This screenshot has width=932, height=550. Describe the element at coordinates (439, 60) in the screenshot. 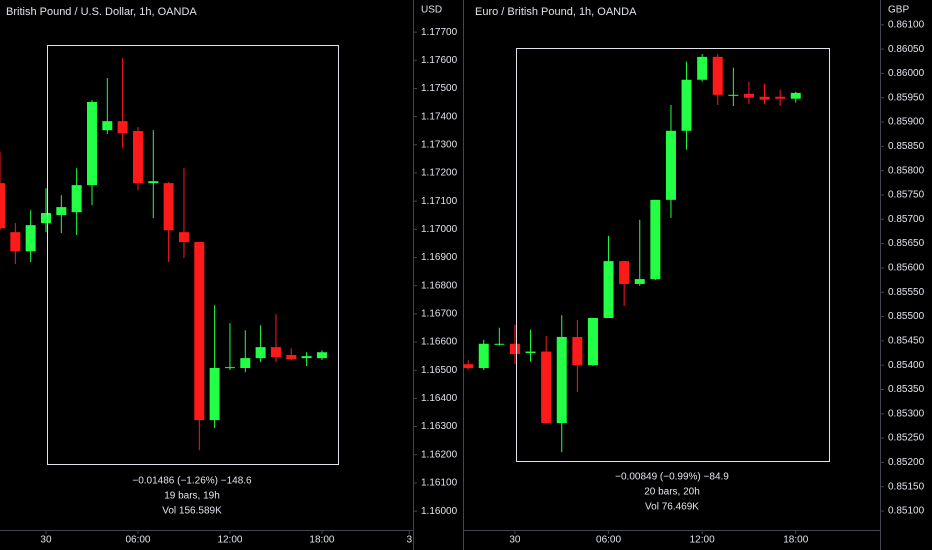

I see `y-tick-label: 1.17600` at that location.